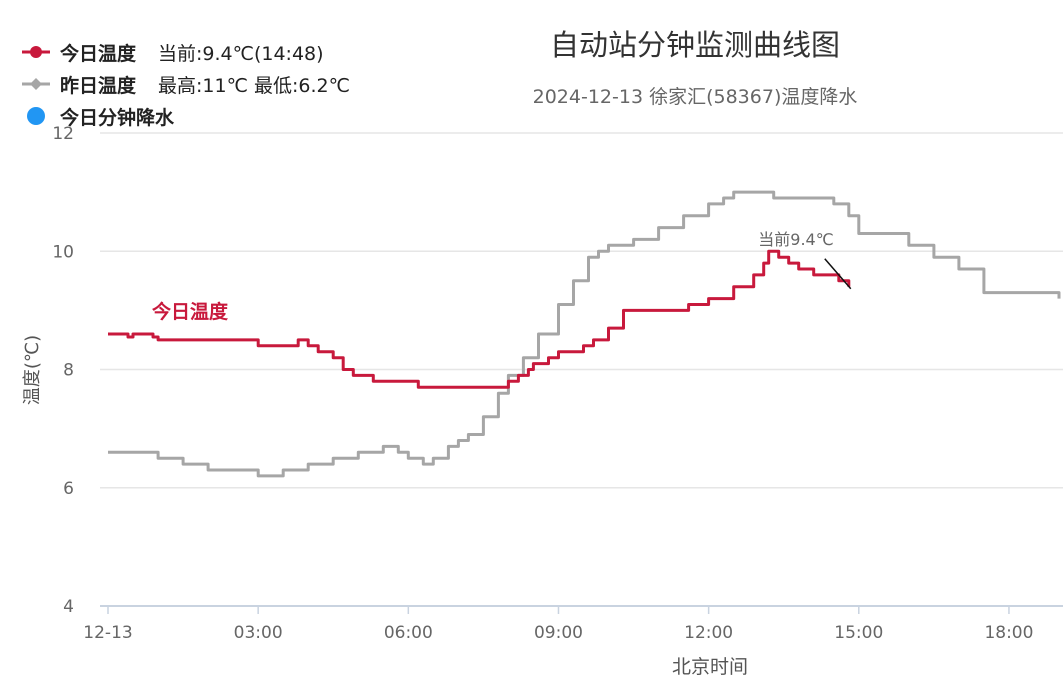 Image resolution: width=1063 pixels, height=695 pixels. I want to click on x-axis-label: 北京时间, so click(710, 667).